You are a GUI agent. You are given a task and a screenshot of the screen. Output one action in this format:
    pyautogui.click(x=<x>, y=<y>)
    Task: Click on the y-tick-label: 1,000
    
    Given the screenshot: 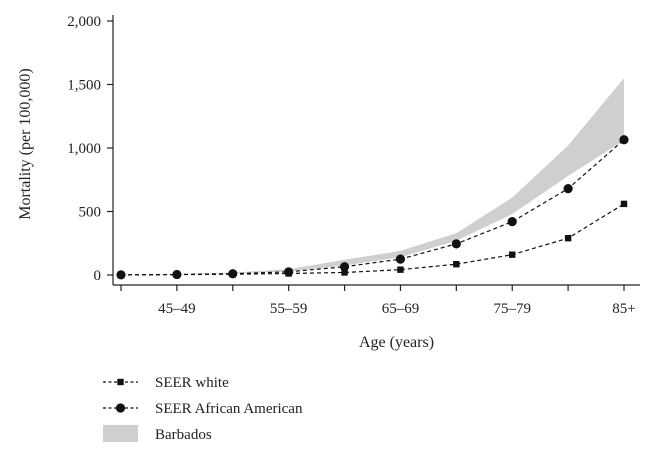 What is the action you would take?
    pyautogui.click(x=84, y=149)
    